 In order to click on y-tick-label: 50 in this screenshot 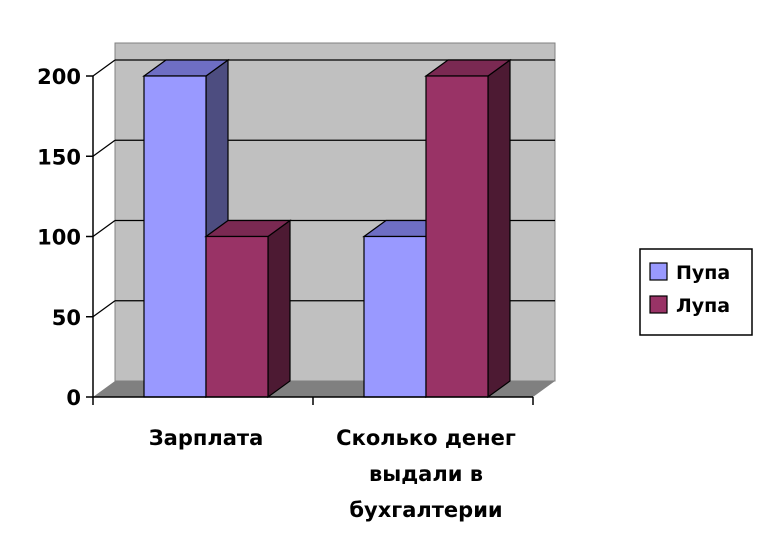, I will do `click(66, 318)`.